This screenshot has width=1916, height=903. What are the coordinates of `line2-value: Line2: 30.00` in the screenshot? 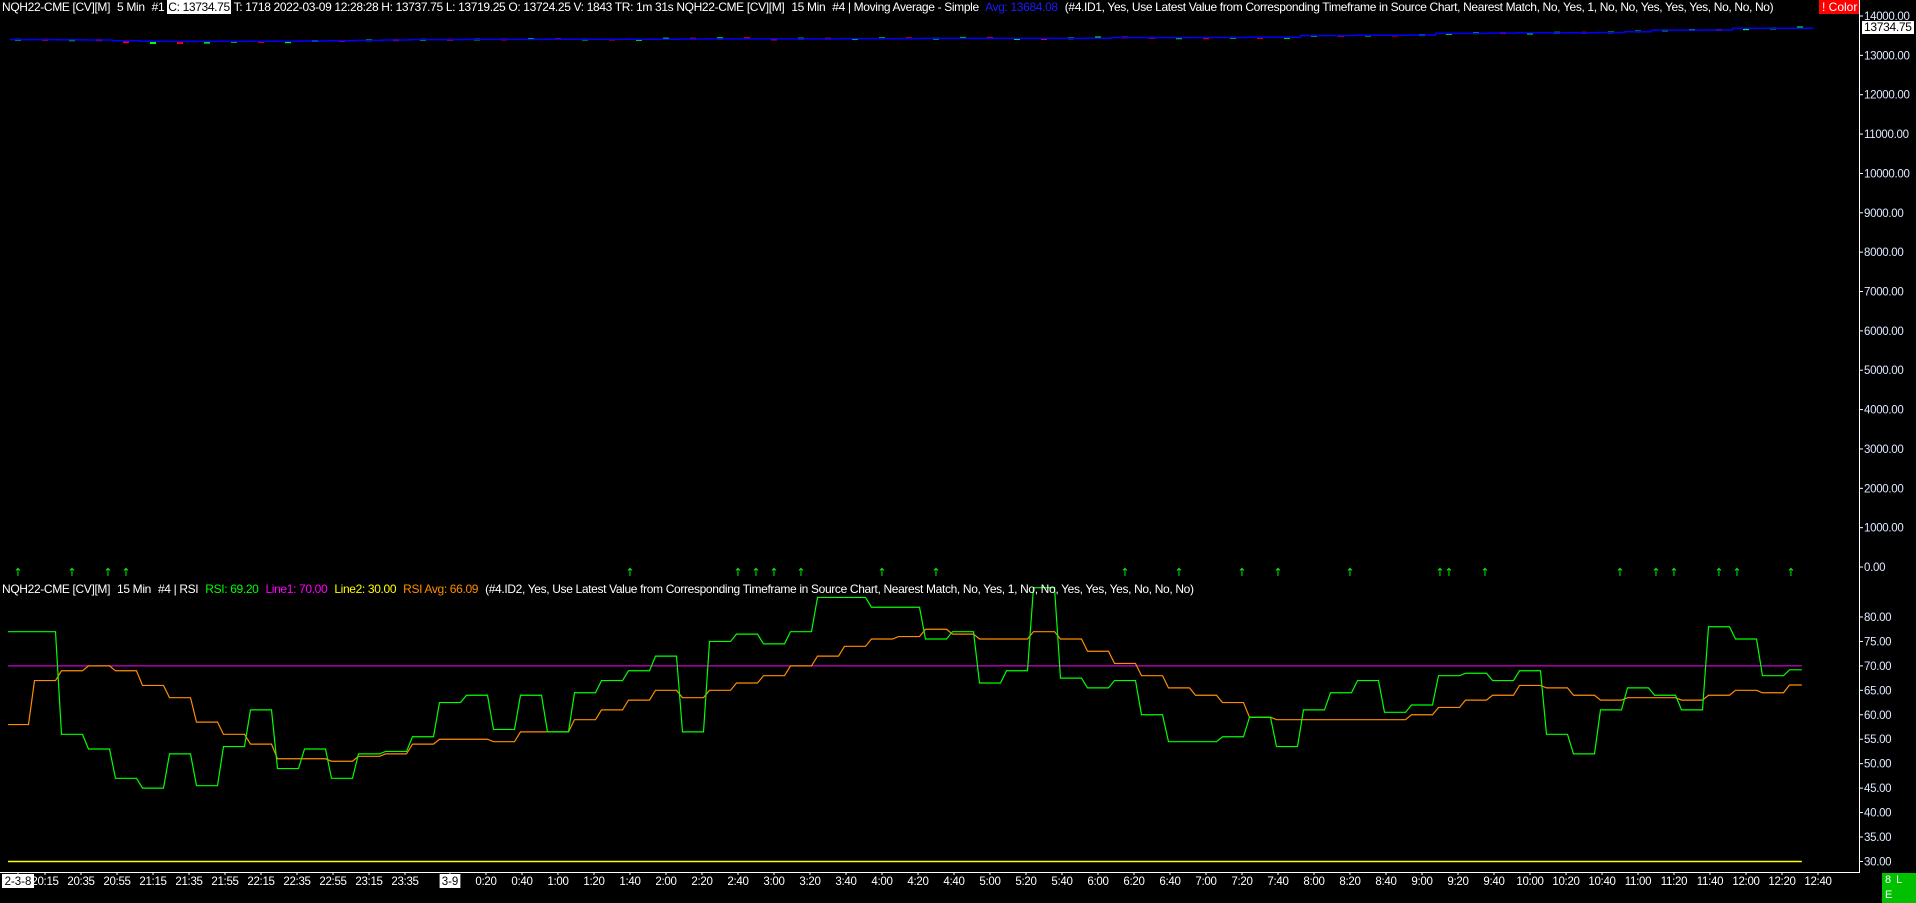 It's located at (365, 589).